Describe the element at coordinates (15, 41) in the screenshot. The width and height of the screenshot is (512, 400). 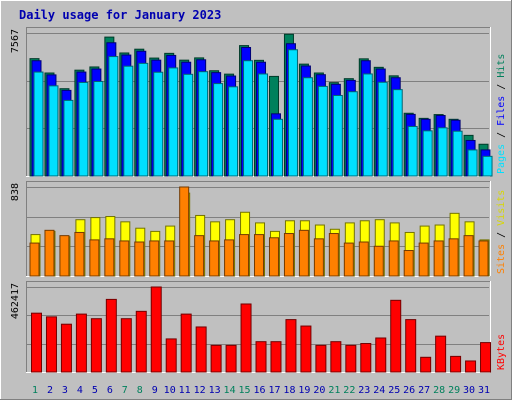
I see `ymax-label: 7567` at that location.